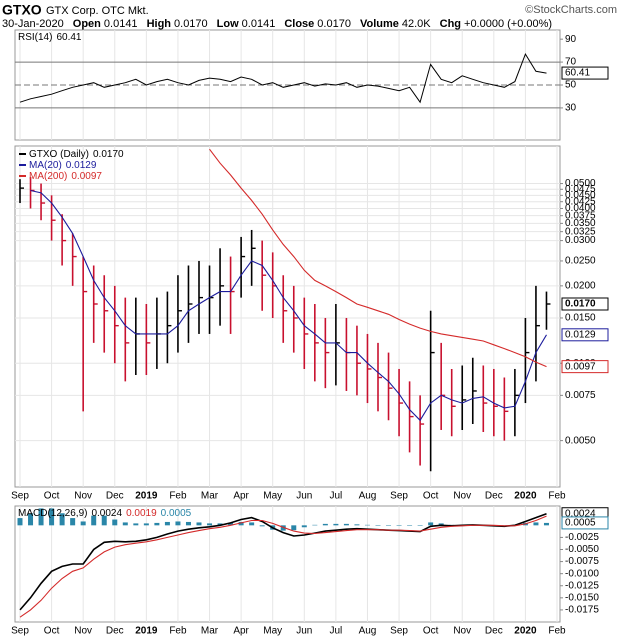  I want to click on legend-name: MA(20), so click(45, 165).